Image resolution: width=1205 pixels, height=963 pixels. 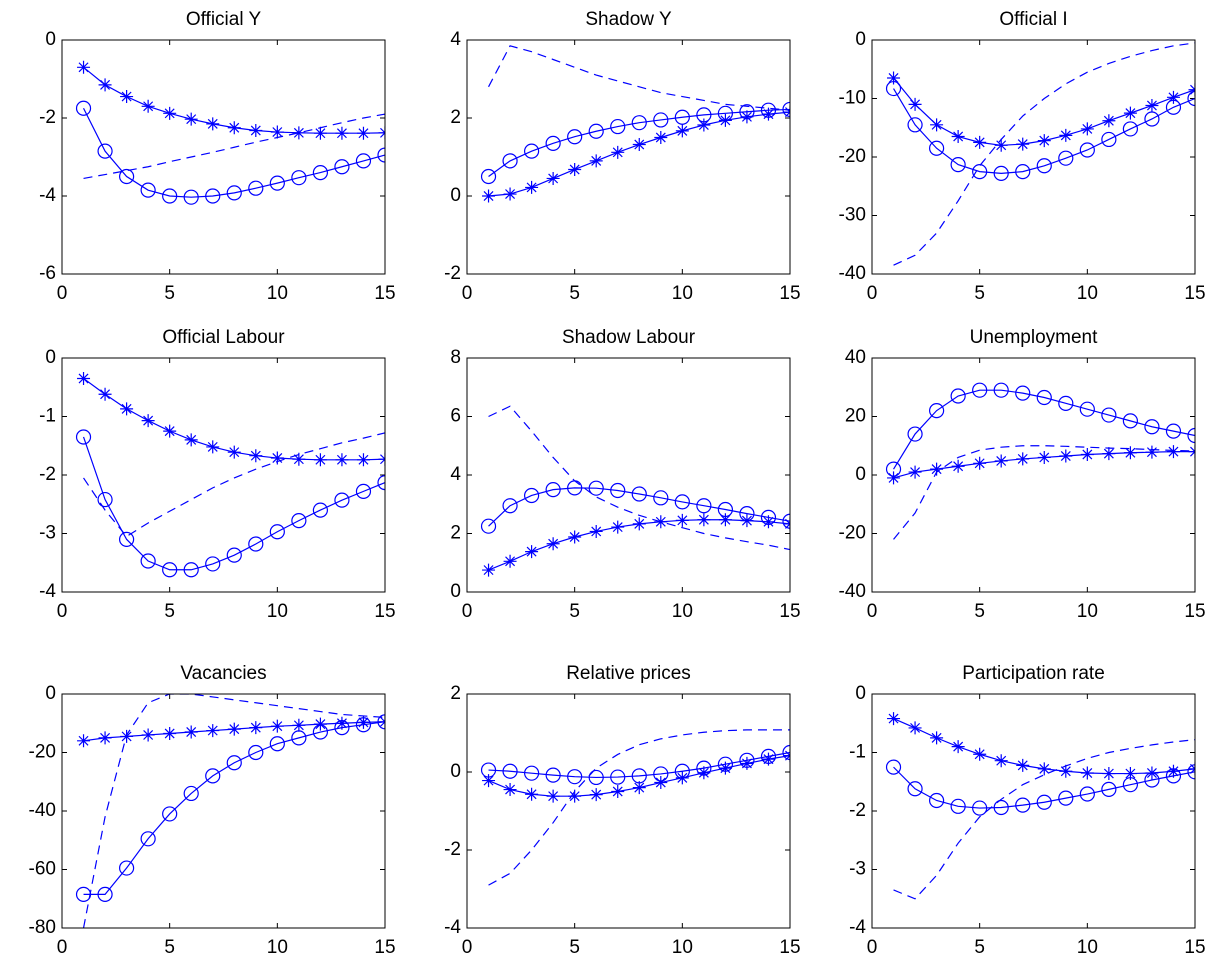 I want to click on y-tick-label: 6, so click(x=455, y=416).